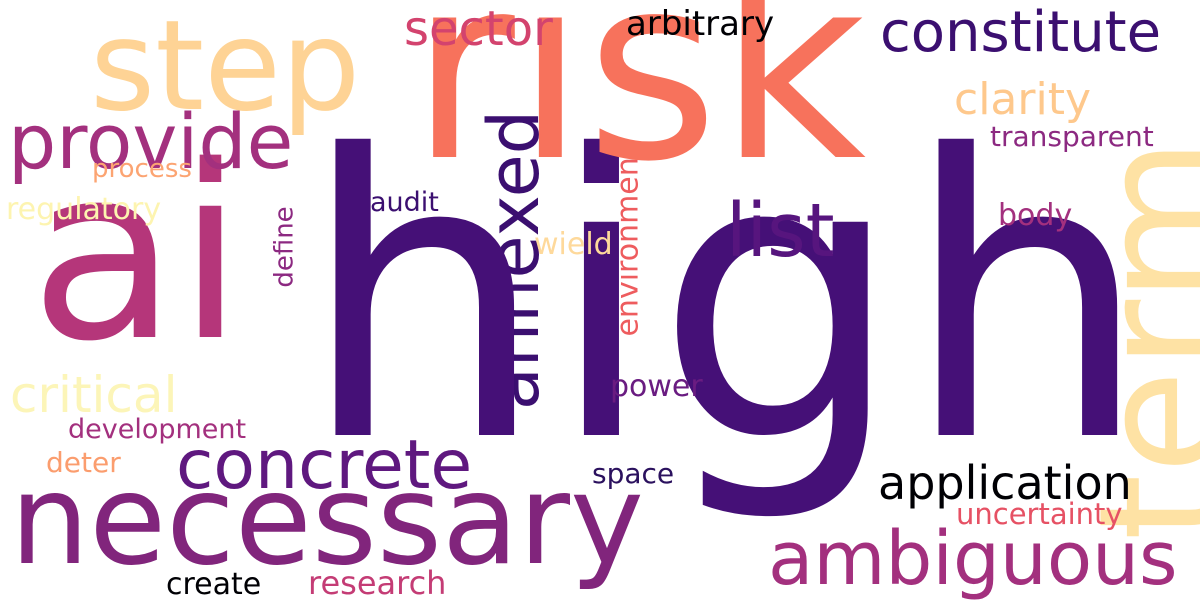  I want to click on word-regulatory: regulatory, so click(84, 209).